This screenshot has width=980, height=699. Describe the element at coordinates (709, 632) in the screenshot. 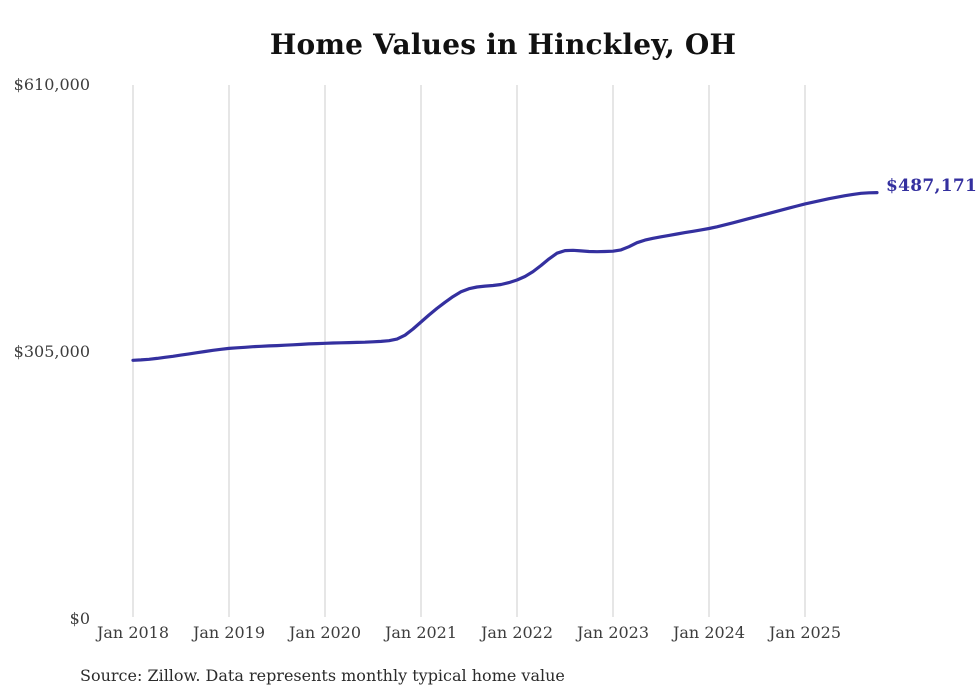

I see `x-tick-label: Jan 2024` at that location.